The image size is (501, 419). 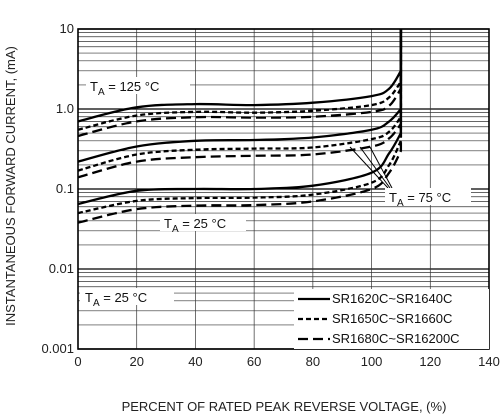 I want to click on annotation-t125: TA = 125 °C, so click(x=124, y=88).